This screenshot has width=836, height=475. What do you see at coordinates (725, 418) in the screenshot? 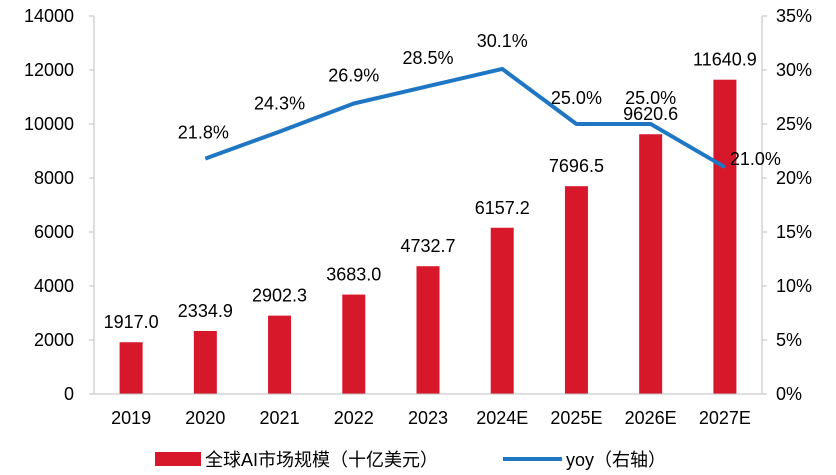
I see `x-tick-label: 2027E` at bounding box center [725, 418].